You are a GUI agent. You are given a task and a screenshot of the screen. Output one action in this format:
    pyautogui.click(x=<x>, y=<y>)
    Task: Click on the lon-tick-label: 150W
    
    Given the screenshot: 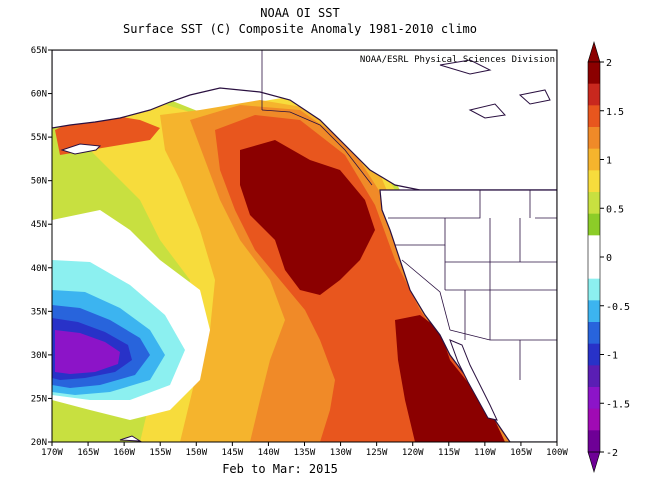 What is the action you would take?
    pyautogui.click(x=196, y=453)
    